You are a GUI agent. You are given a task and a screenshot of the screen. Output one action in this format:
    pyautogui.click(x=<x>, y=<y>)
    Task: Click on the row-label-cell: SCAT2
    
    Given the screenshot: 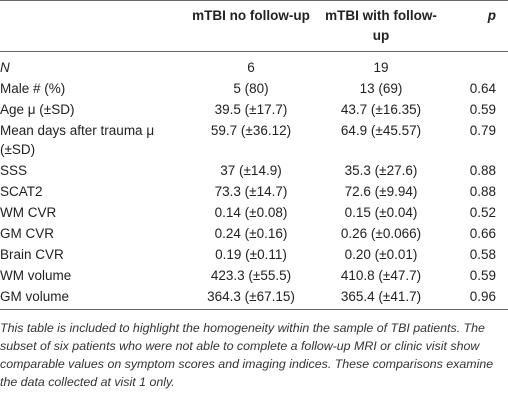 What is the action you would take?
    pyautogui.click(x=21, y=191)
    